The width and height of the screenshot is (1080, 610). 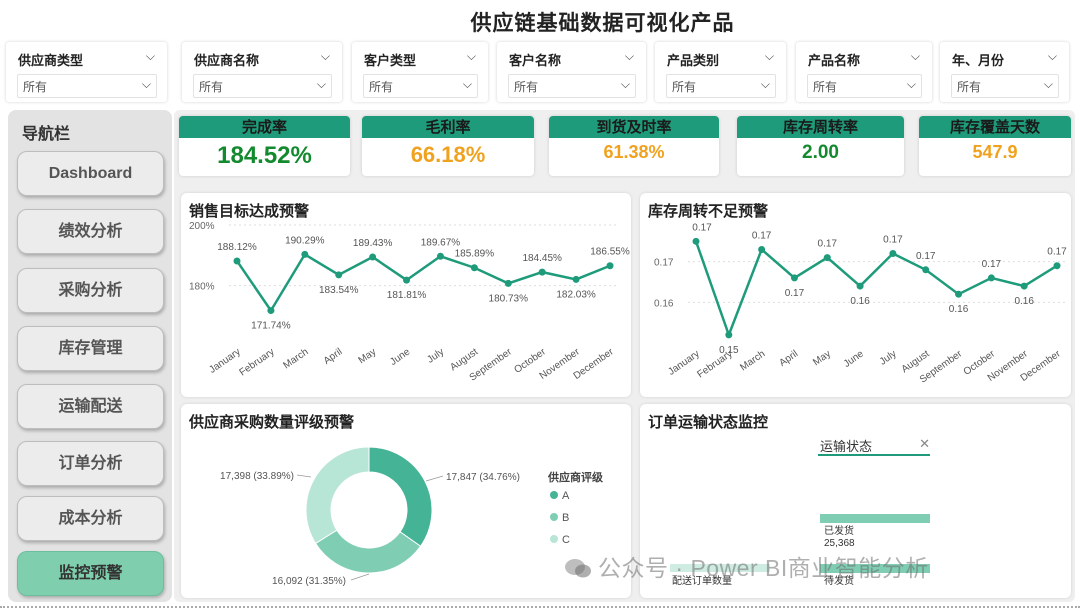 What do you see at coordinates (373, 243) in the screenshot?
I see `data-label: 189.43%` at bounding box center [373, 243].